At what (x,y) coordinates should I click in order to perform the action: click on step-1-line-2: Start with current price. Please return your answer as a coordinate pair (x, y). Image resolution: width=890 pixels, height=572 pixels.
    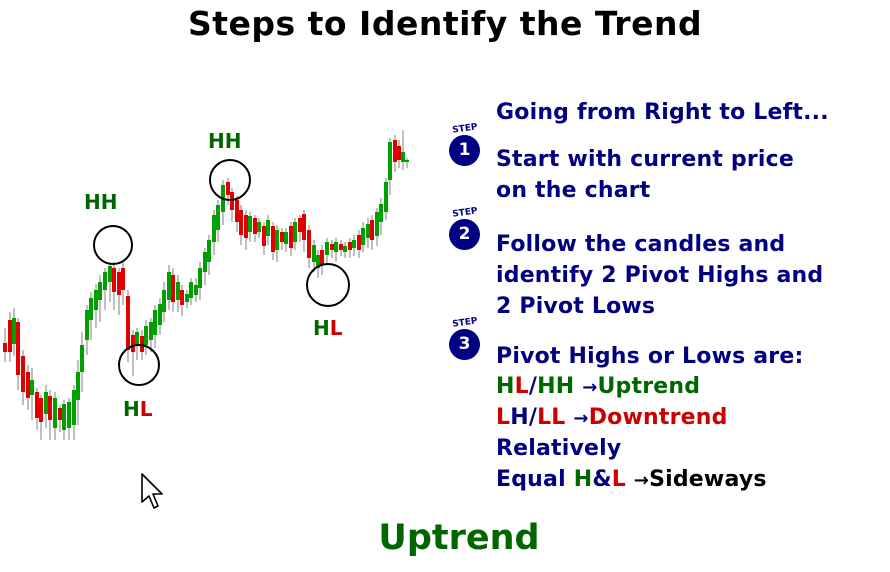
    Looking at the image, I should click on (645, 159).